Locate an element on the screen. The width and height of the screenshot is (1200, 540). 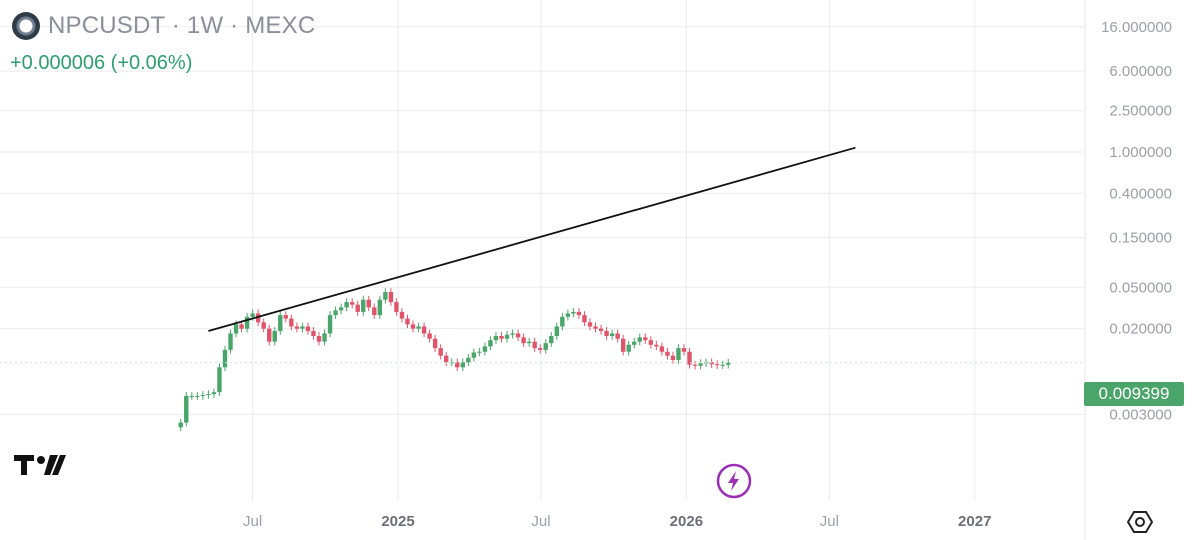
current-price-tag: 0.009399 is located at coordinates (1134, 394).